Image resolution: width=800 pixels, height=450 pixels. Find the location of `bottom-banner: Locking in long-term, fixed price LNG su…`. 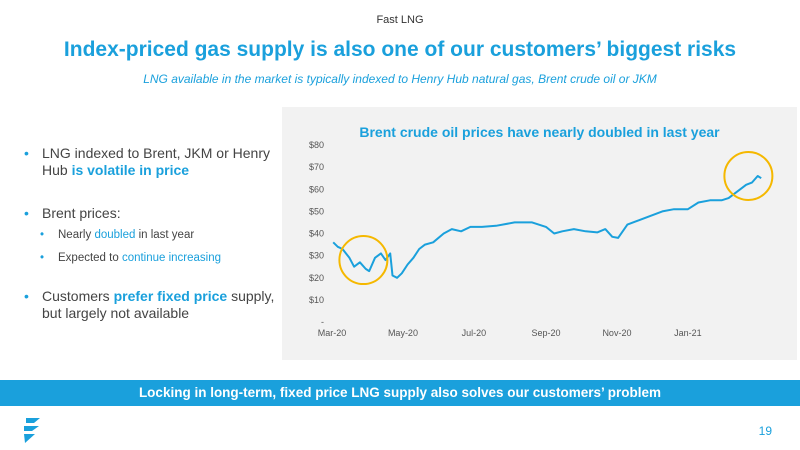

bottom-banner: Locking in long-term, fixed price LNG su… is located at coordinates (400, 393).